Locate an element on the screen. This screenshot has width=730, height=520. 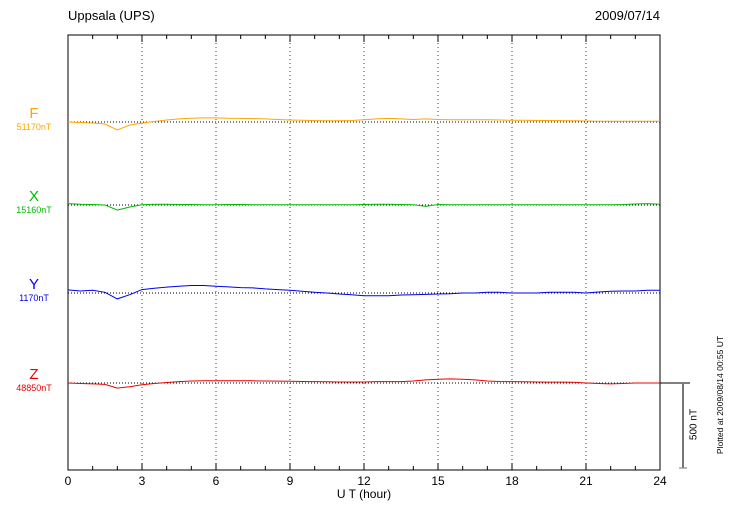
x-tick-label: 18 is located at coordinates (512, 481).